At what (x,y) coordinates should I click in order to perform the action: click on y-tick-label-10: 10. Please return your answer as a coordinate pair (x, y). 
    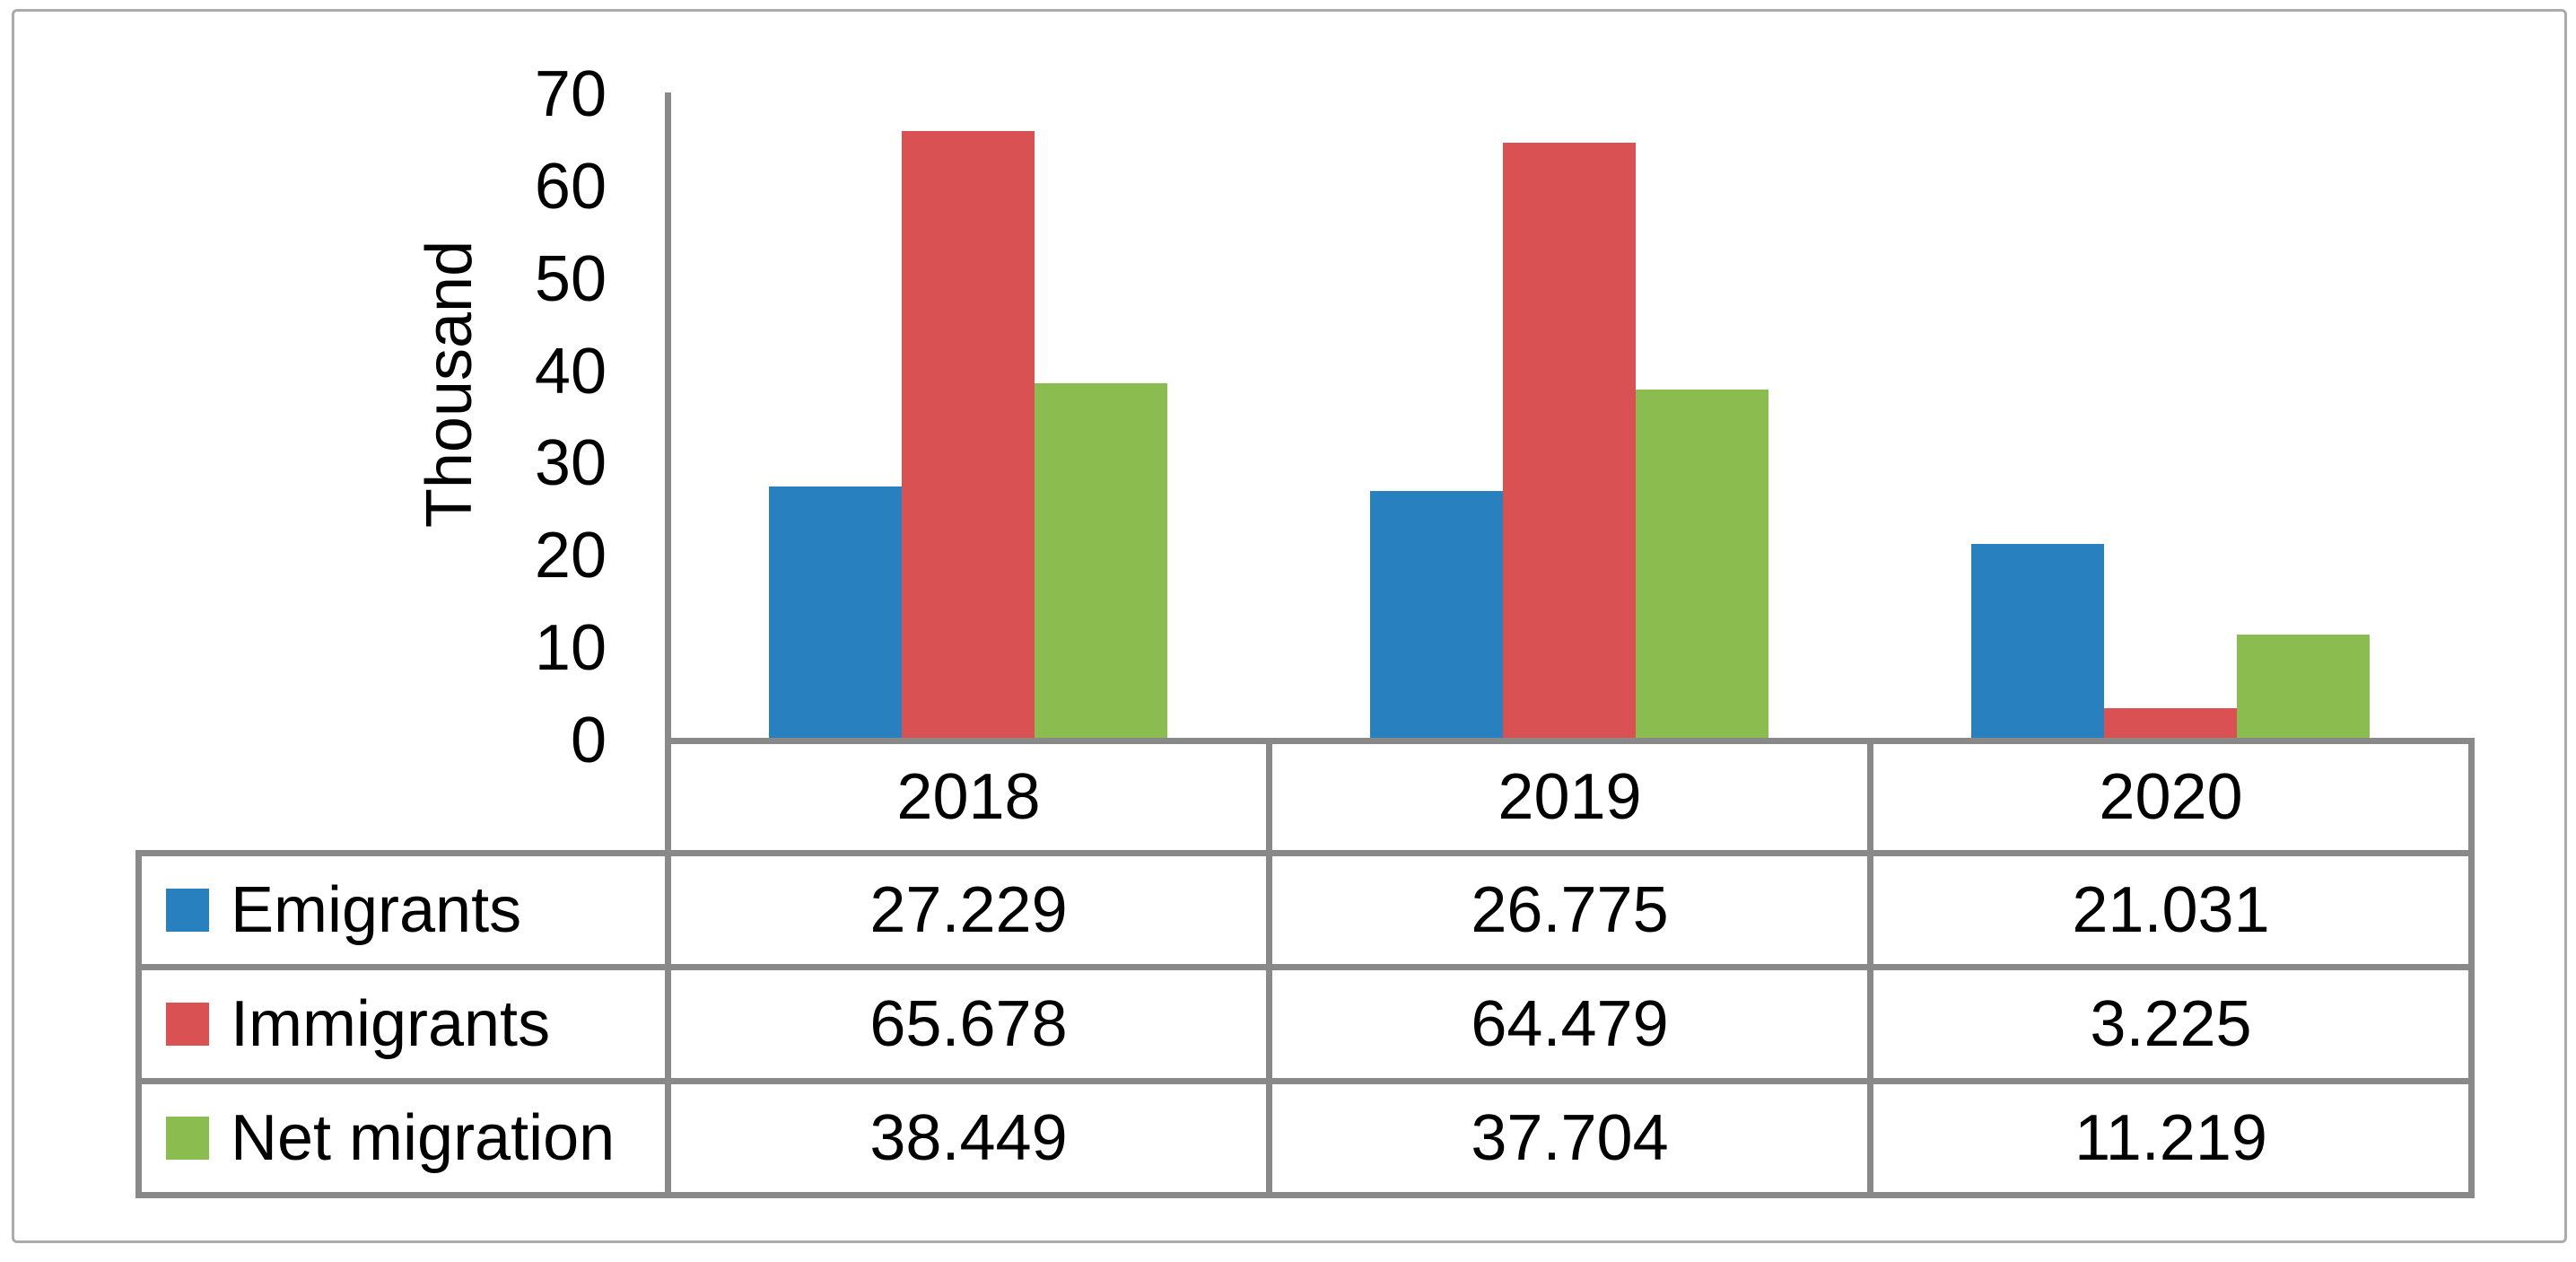
    Looking at the image, I should click on (570, 648).